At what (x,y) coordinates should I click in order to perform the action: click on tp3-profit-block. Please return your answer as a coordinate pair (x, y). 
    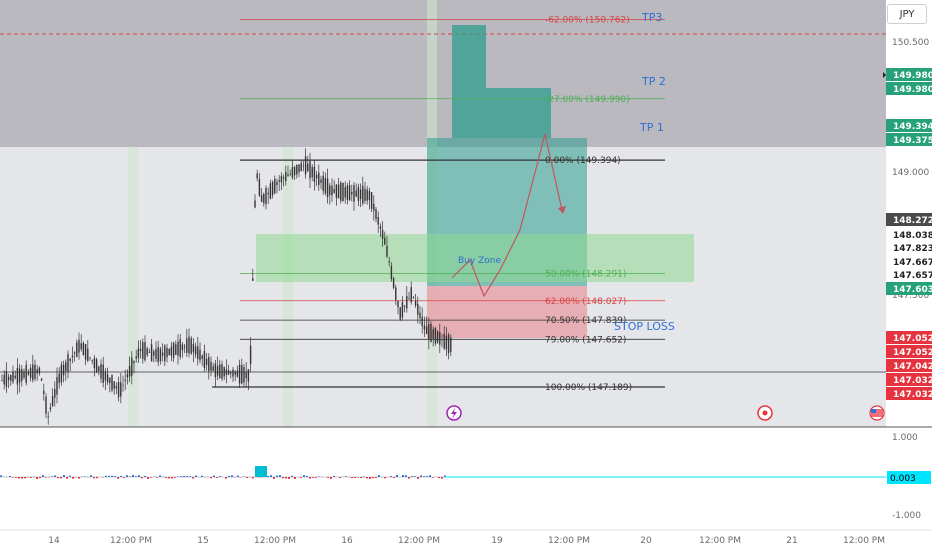
    Looking at the image, I should click on (469, 81).